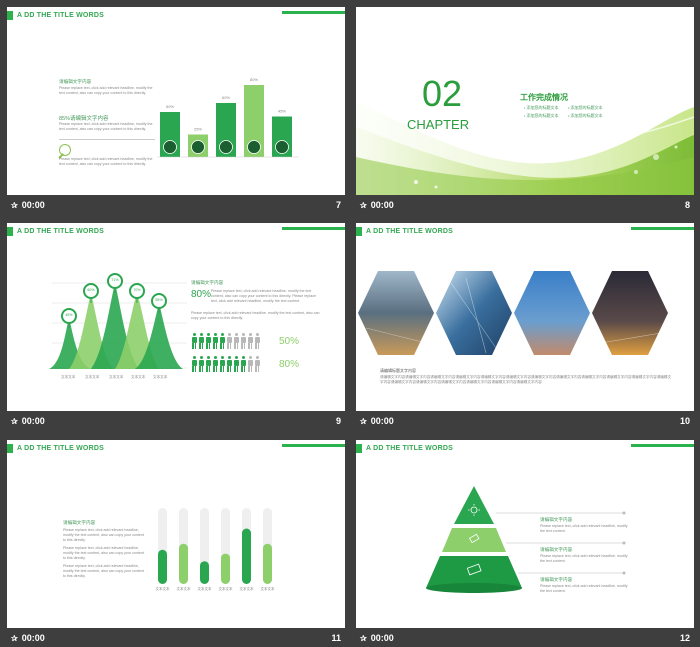 The image size is (700, 647). Describe the element at coordinates (289, 364) in the screenshot. I see `row-percent: 80%` at that location.